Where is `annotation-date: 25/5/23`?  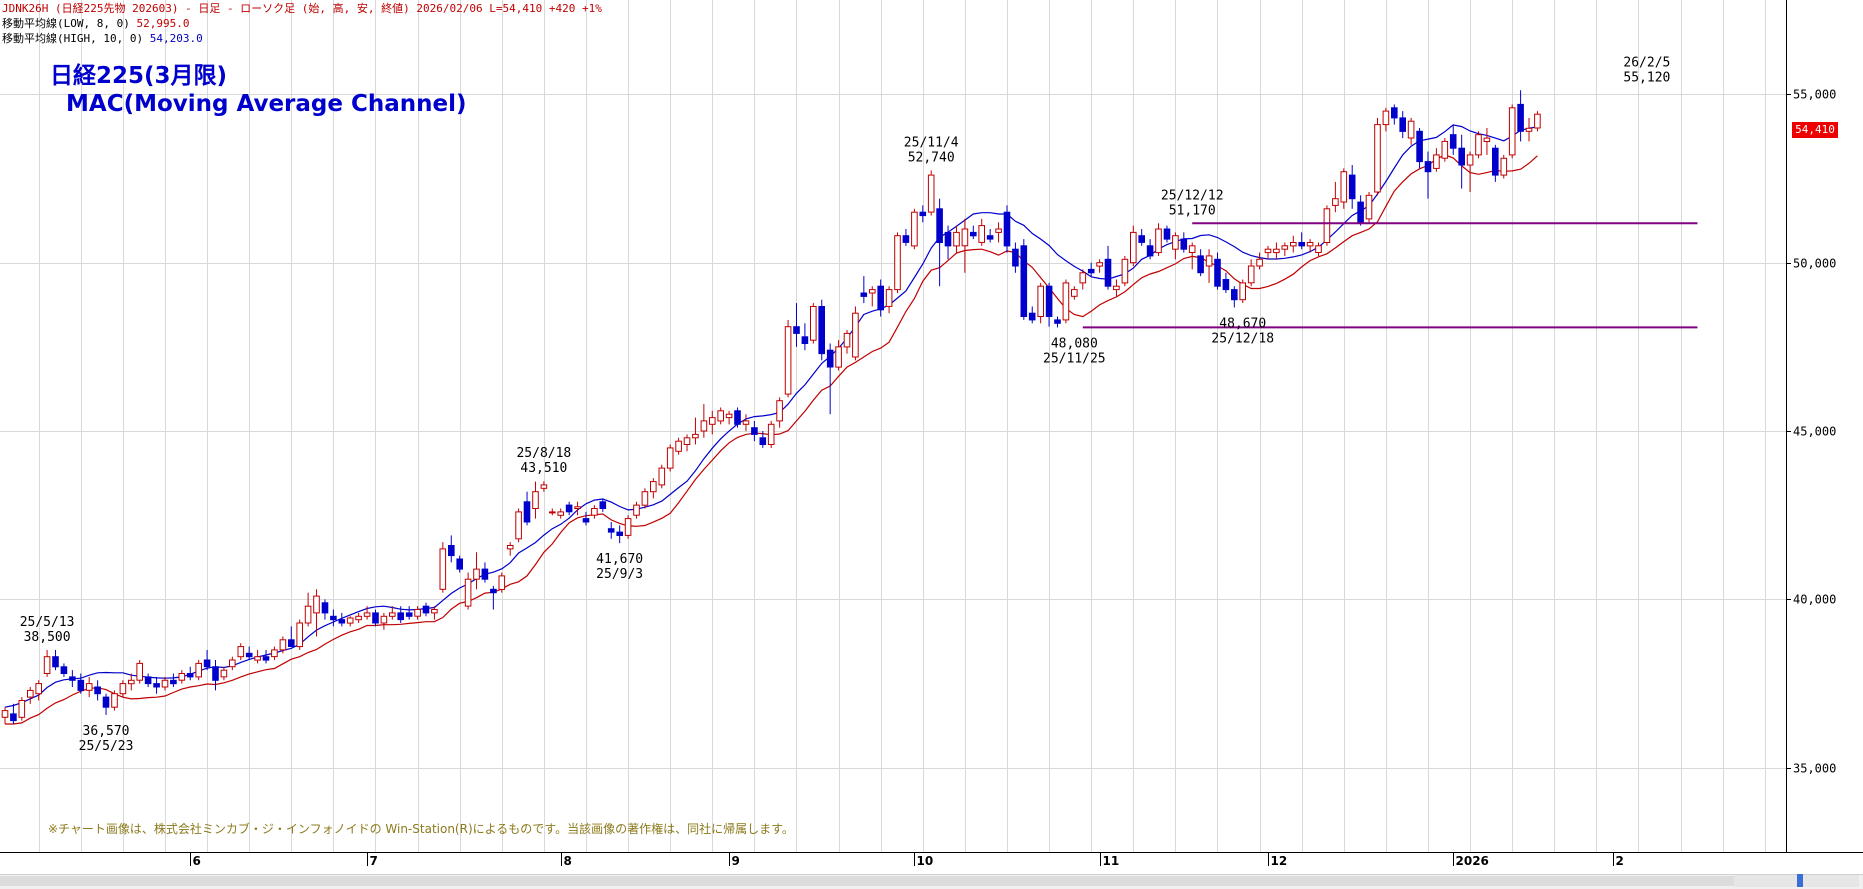
annotation-date: 25/5/23 is located at coordinates (106, 746).